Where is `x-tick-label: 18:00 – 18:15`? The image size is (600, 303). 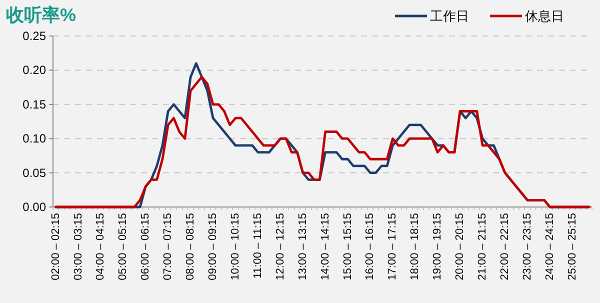
x-tick-label: 18:00 – 18:15 is located at coordinates (415, 246).